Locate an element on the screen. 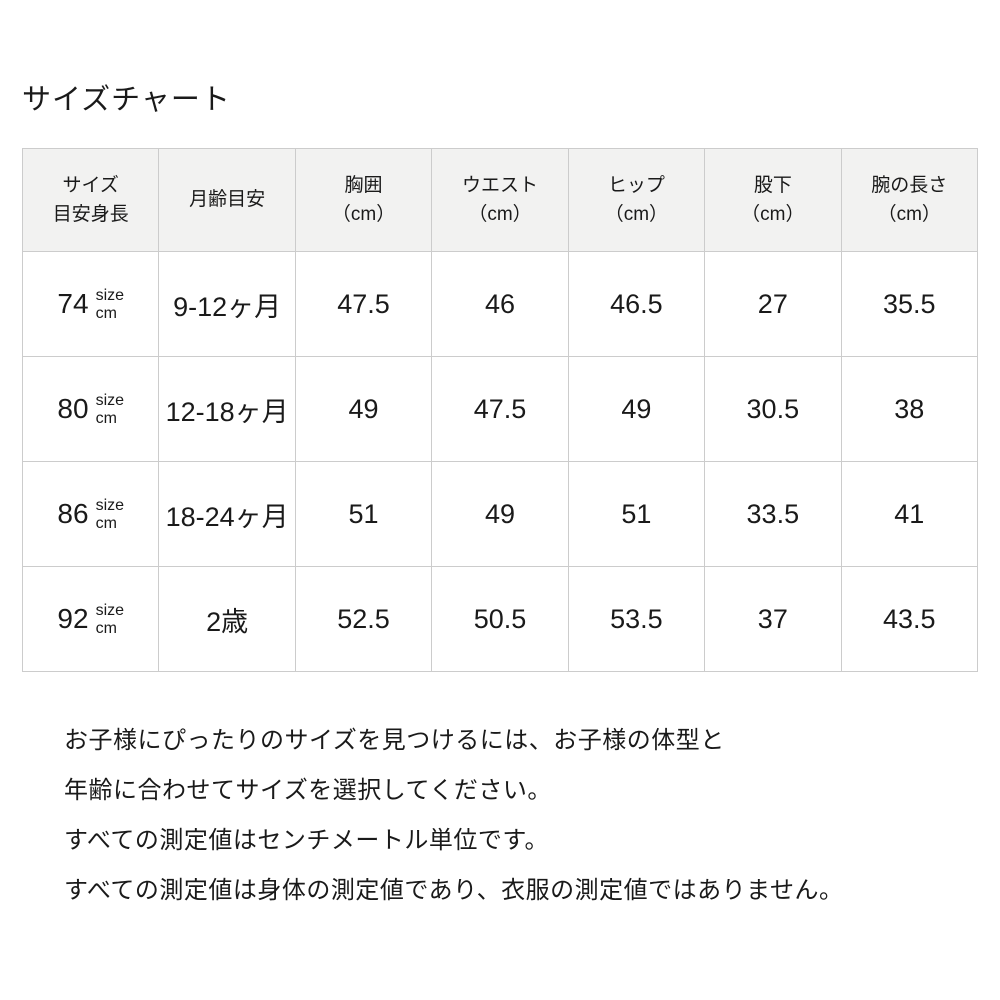  note-line: すべての測定値は身体の測定値であり、衣服の測定値ではありません。 is located at coordinates (454, 890).